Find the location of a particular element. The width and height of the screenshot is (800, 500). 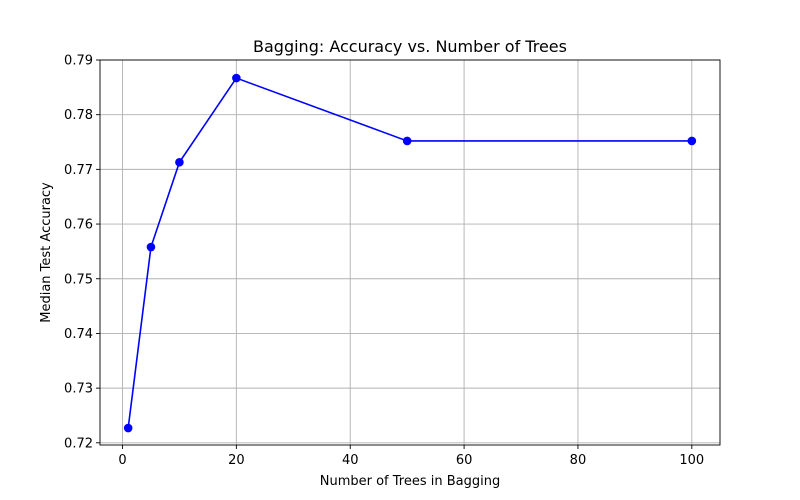

y-tick-label: 0.75 is located at coordinates (78, 279).